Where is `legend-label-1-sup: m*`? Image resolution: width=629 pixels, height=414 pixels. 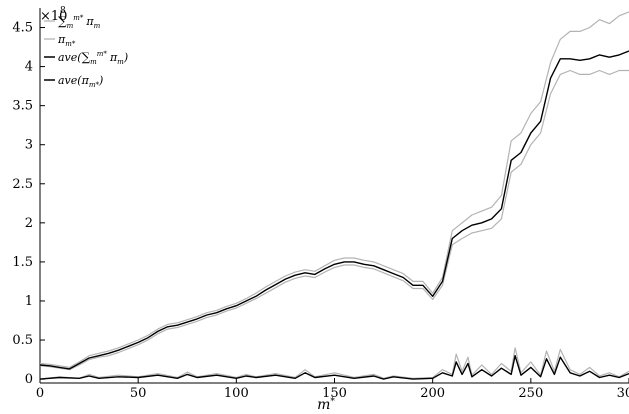
legend-label-1-sup: m* is located at coordinates (78, 18).